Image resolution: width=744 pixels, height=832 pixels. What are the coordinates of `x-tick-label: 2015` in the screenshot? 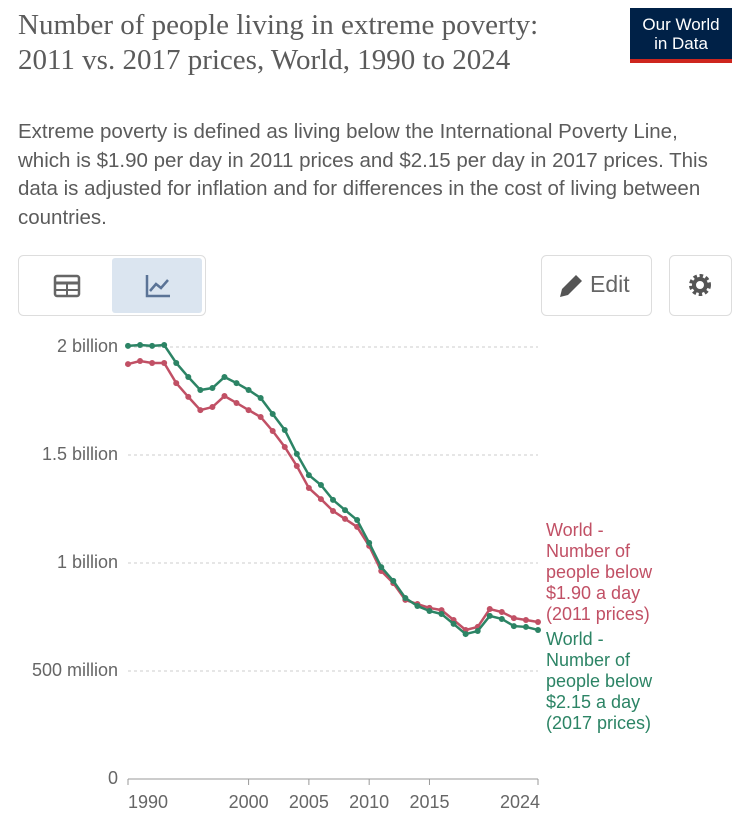 It's located at (429, 802).